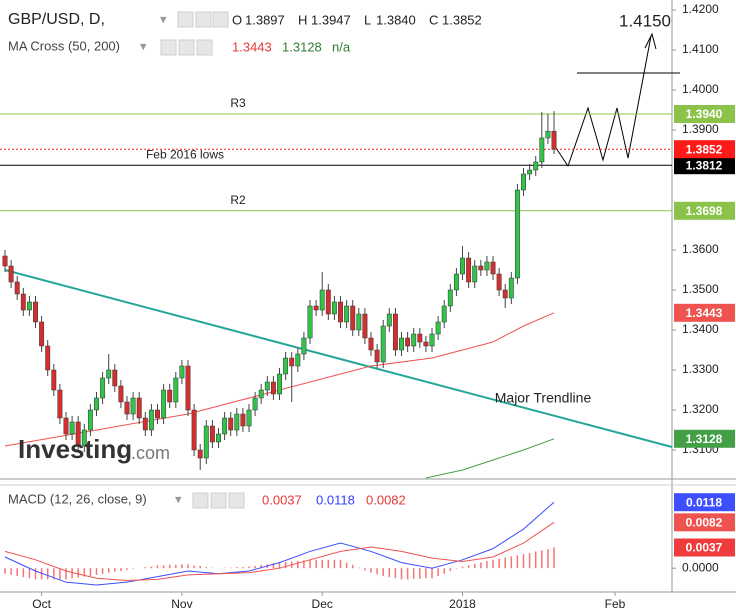  What do you see at coordinates (302, 19) in the screenshot?
I see `ohlc-letter: H` at bounding box center [302, 19].